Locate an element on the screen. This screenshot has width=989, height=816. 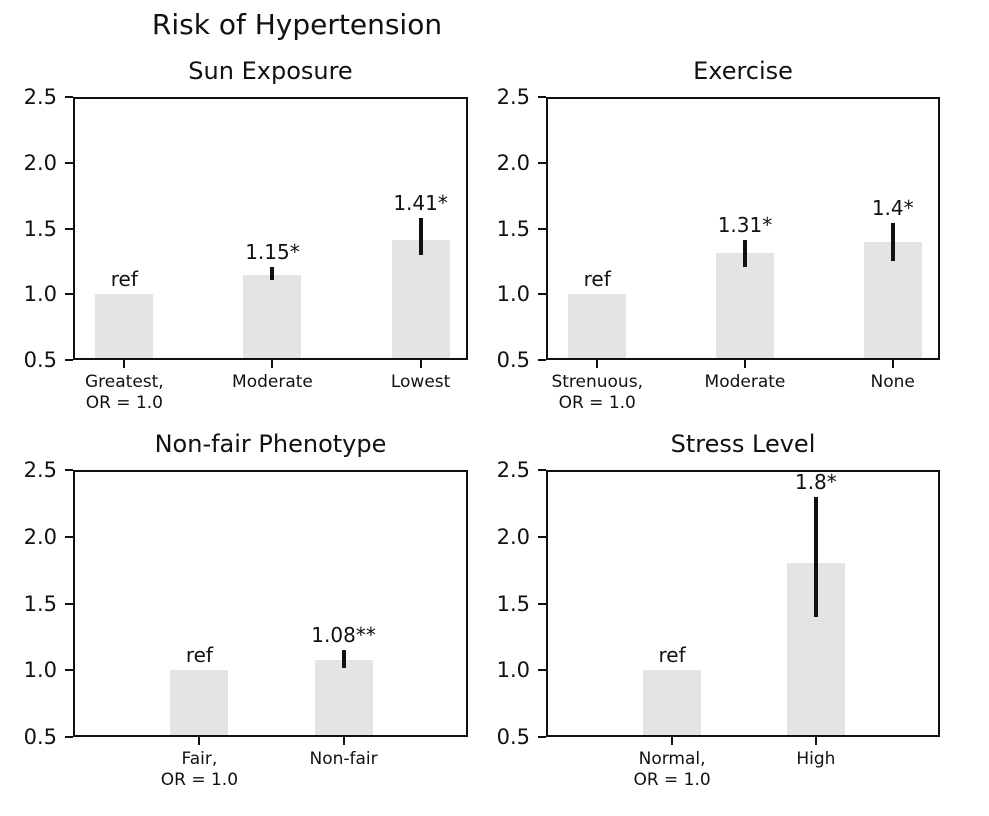
x-tick-label: Non-fair is located at coordinates (343, 759).